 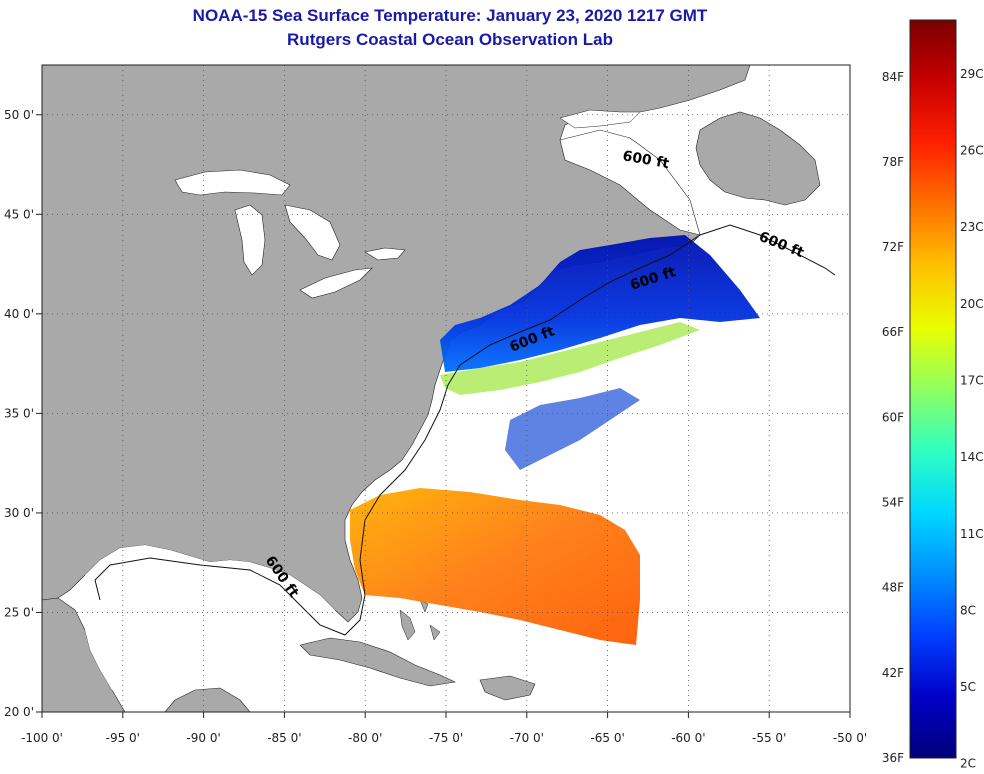 I want to click on colorbar-celsius-label: 2C, so click(x=968, y=763).